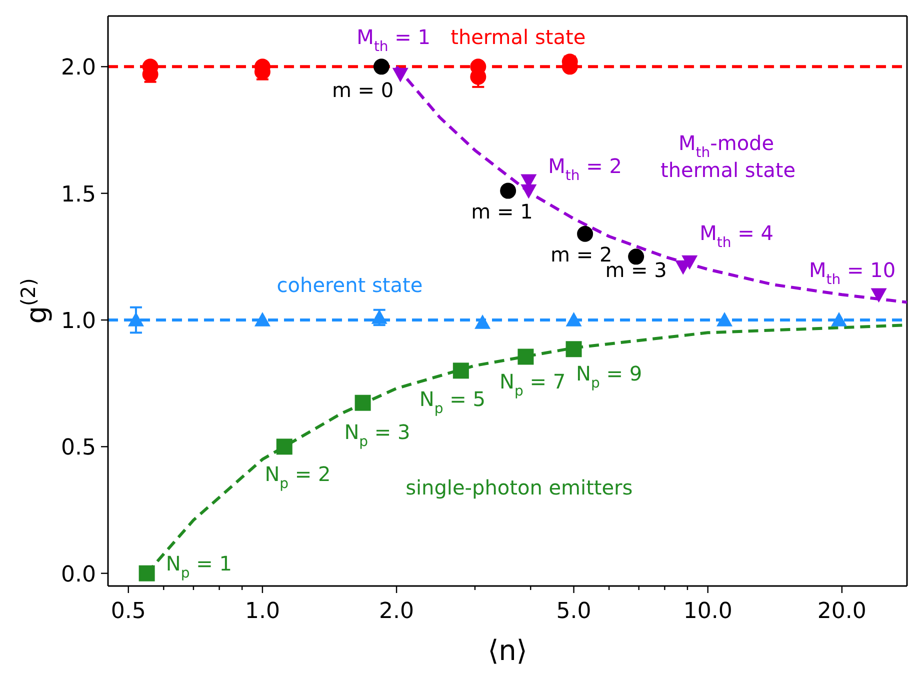  What do you see at coordinates (393, 40) in the screenshot?
I see `annotation: M$_{th}$ = 1` at bounding box center [393, 40].